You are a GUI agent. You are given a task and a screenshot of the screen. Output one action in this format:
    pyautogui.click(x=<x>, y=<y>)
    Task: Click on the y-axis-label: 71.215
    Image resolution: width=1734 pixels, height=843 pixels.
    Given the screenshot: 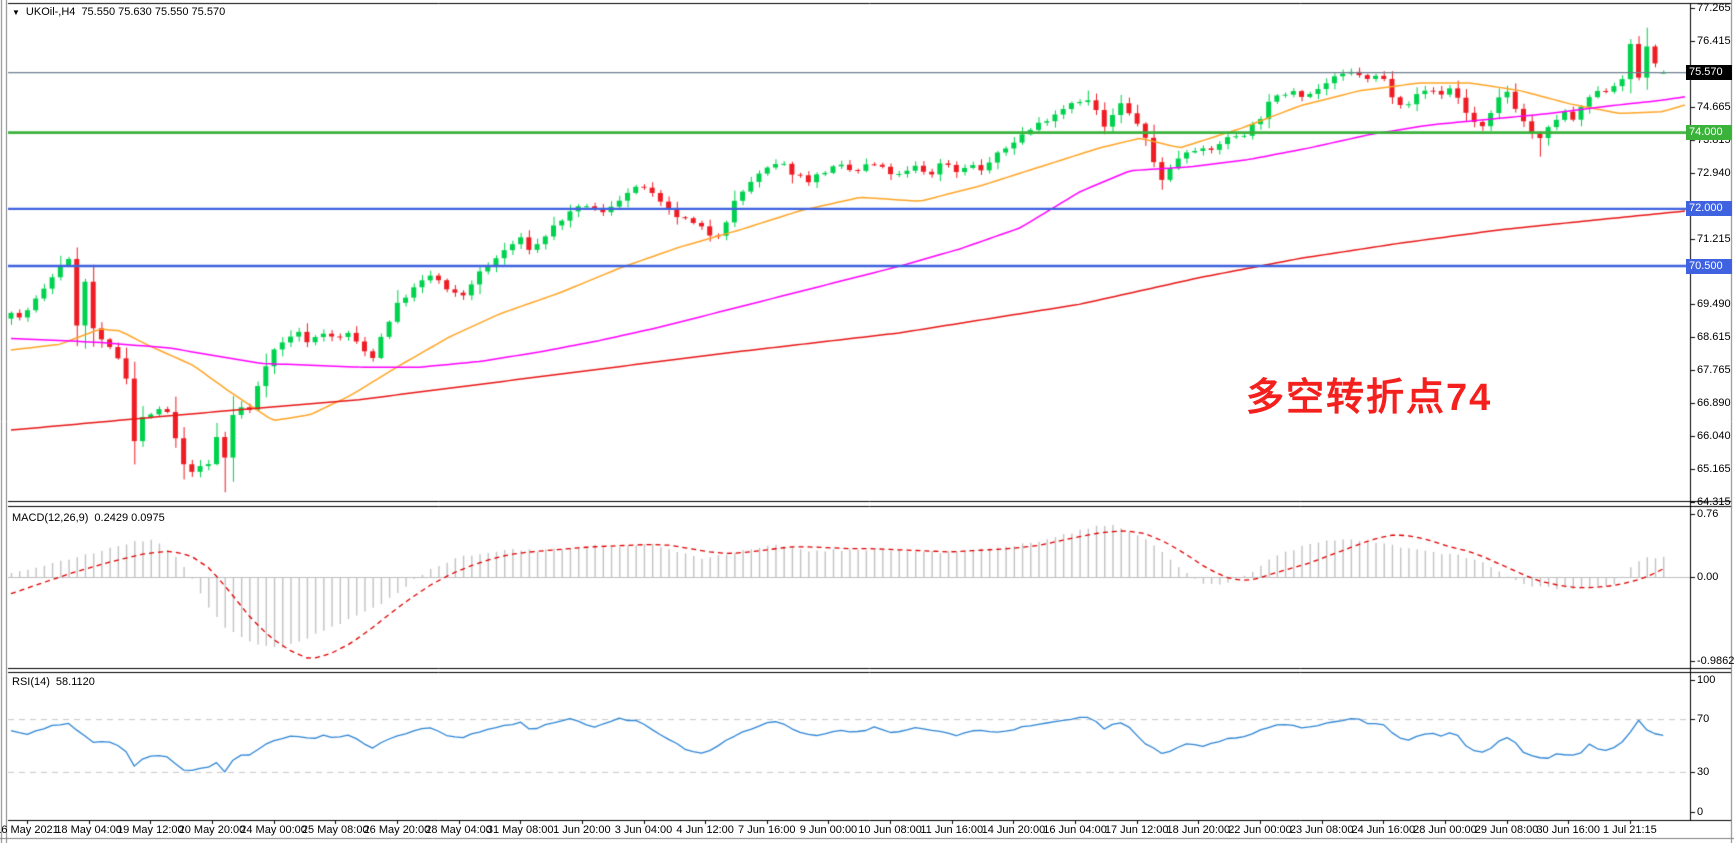 What is the action you would take?
    pyautogui.click(x=1714, y=239)
    